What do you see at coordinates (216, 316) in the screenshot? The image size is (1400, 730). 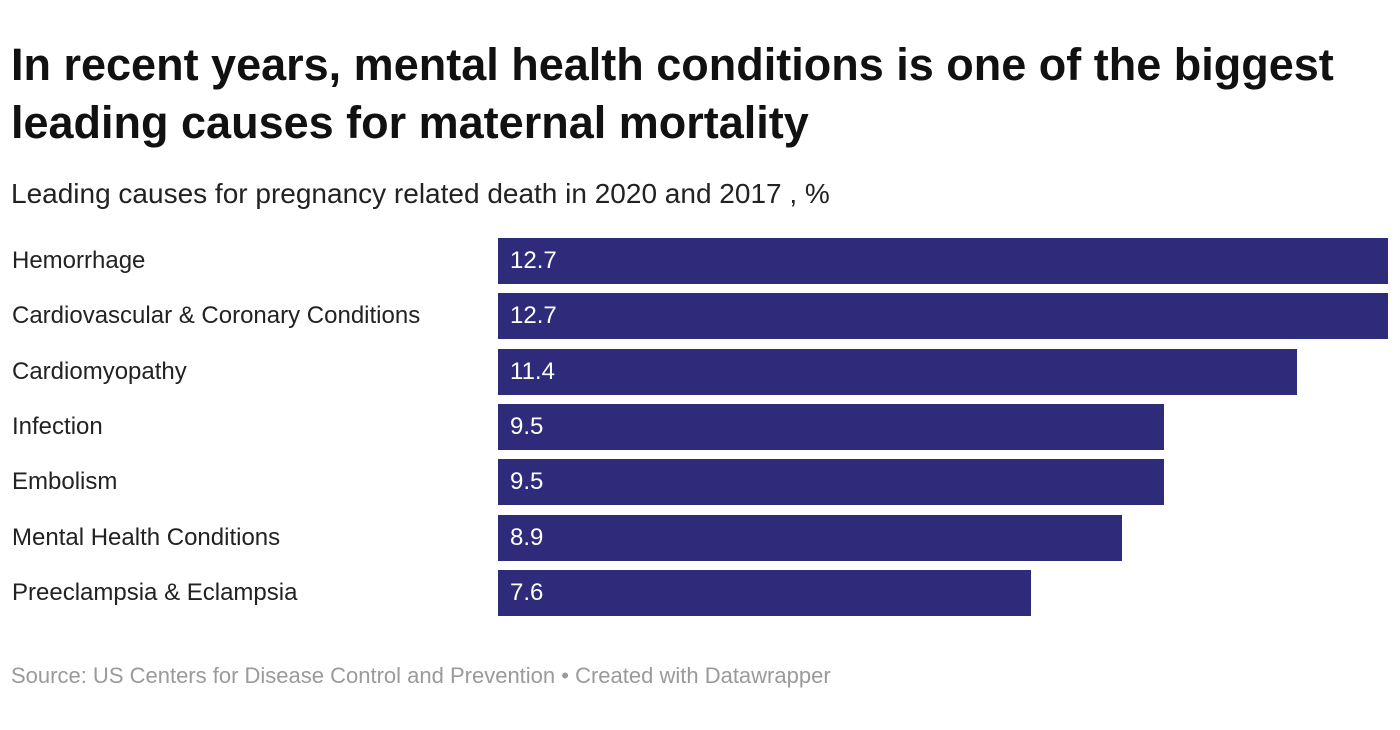 I see `category-label: Cardiovascular & Coronary Conditions` at bounding box center [216, 316].